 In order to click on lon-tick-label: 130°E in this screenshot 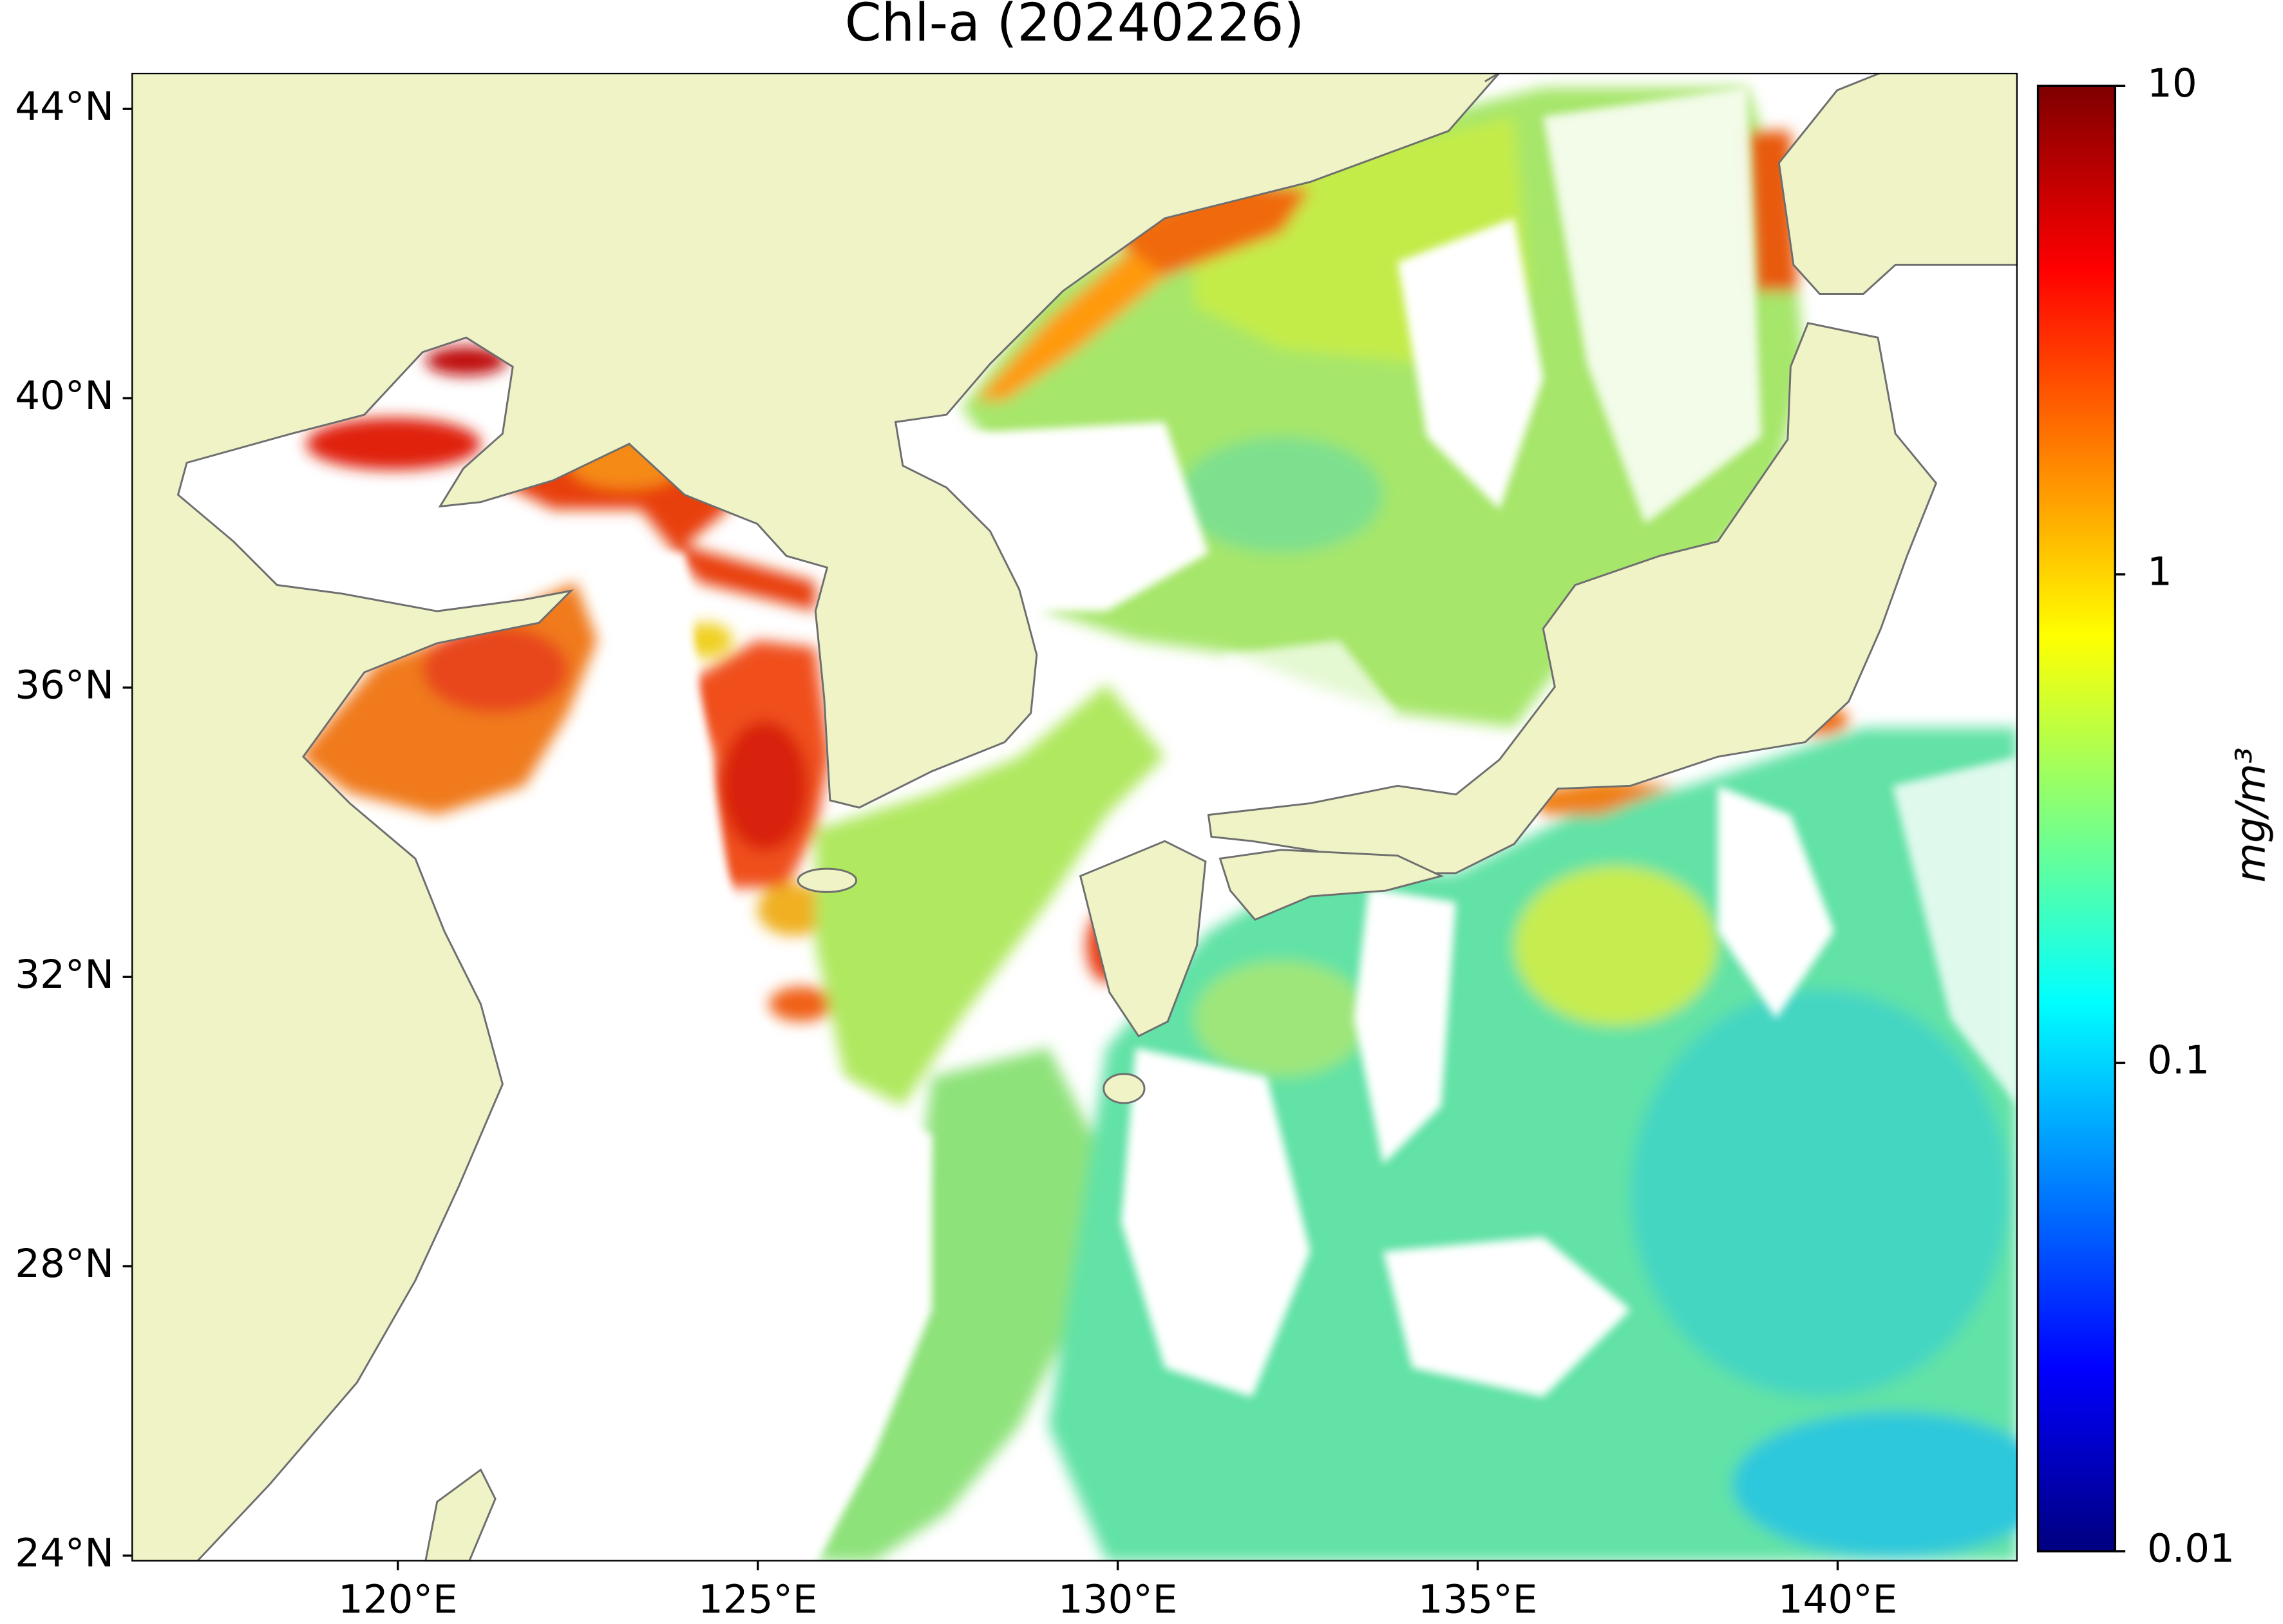, I will do `click(1117, 1600)`.